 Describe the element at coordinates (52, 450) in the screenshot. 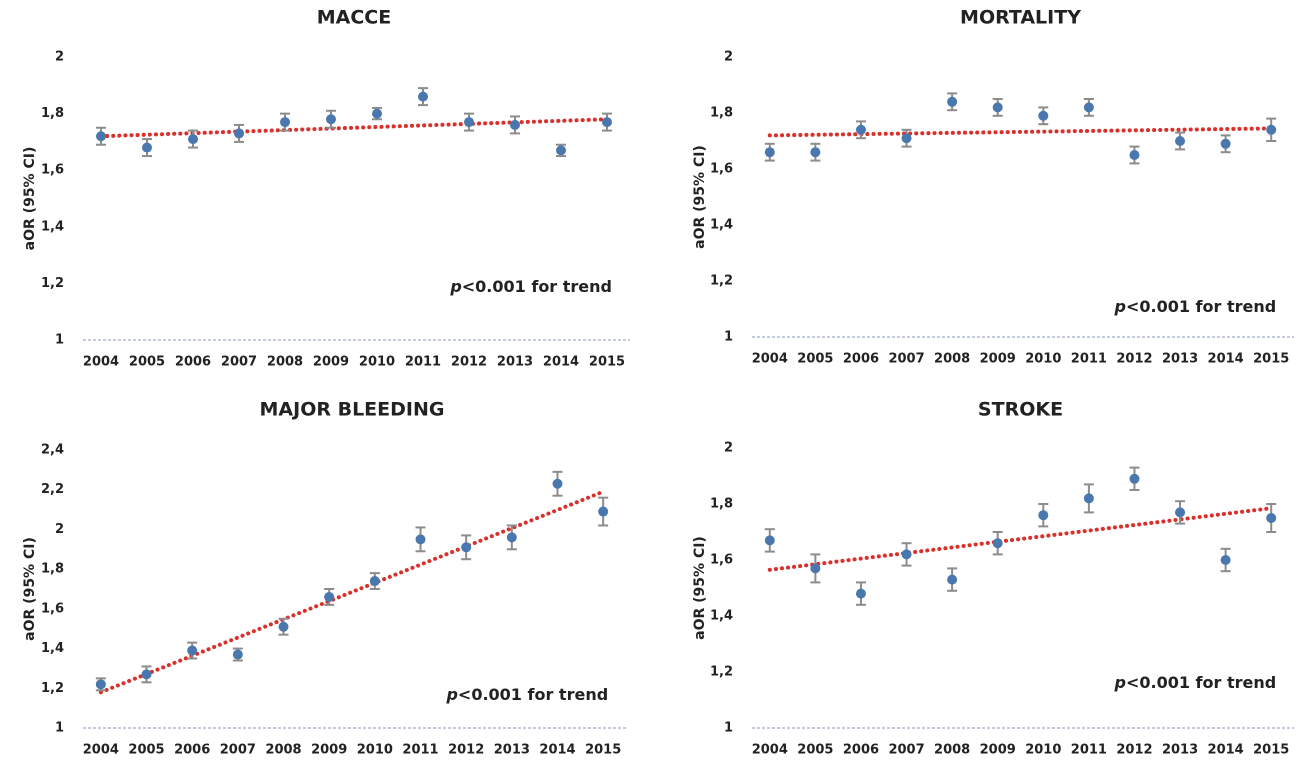

I see `y-tick-label: 2,4` at that location.